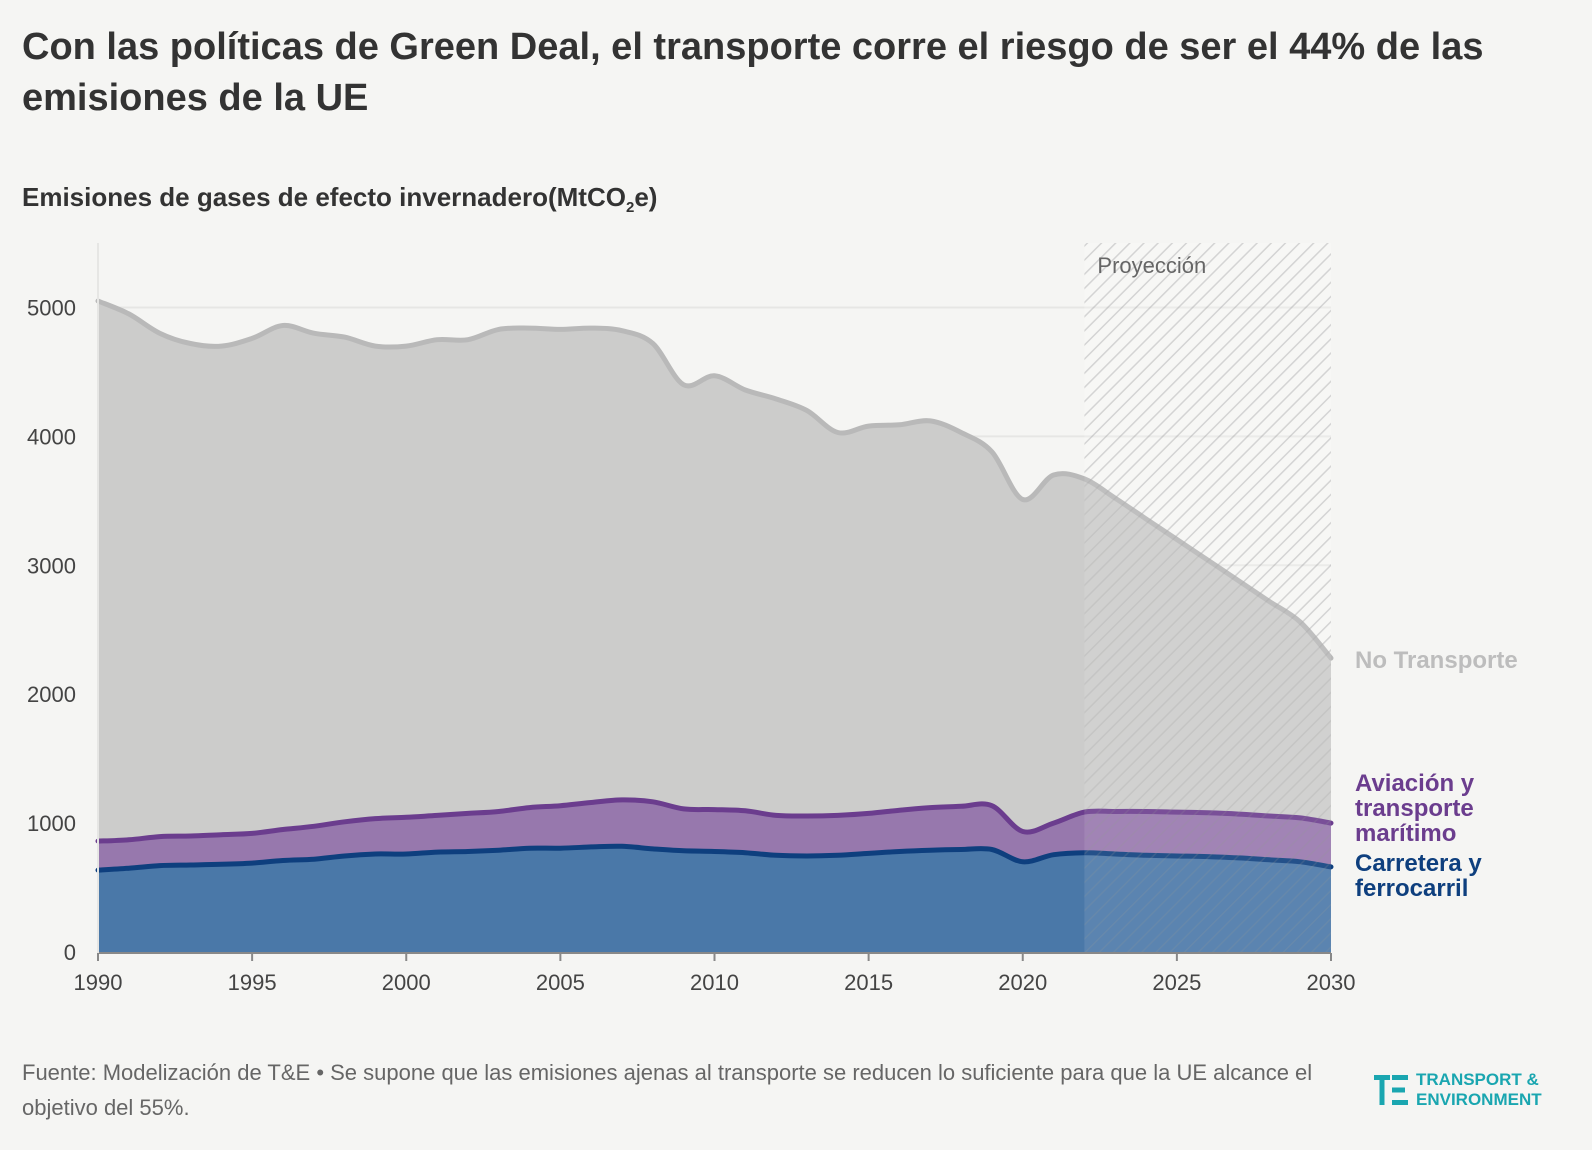 The height and width of the screenshot is (1150, 1592). I want to click on label-road: Carretera y ferrocarril, so click(1418, 876).